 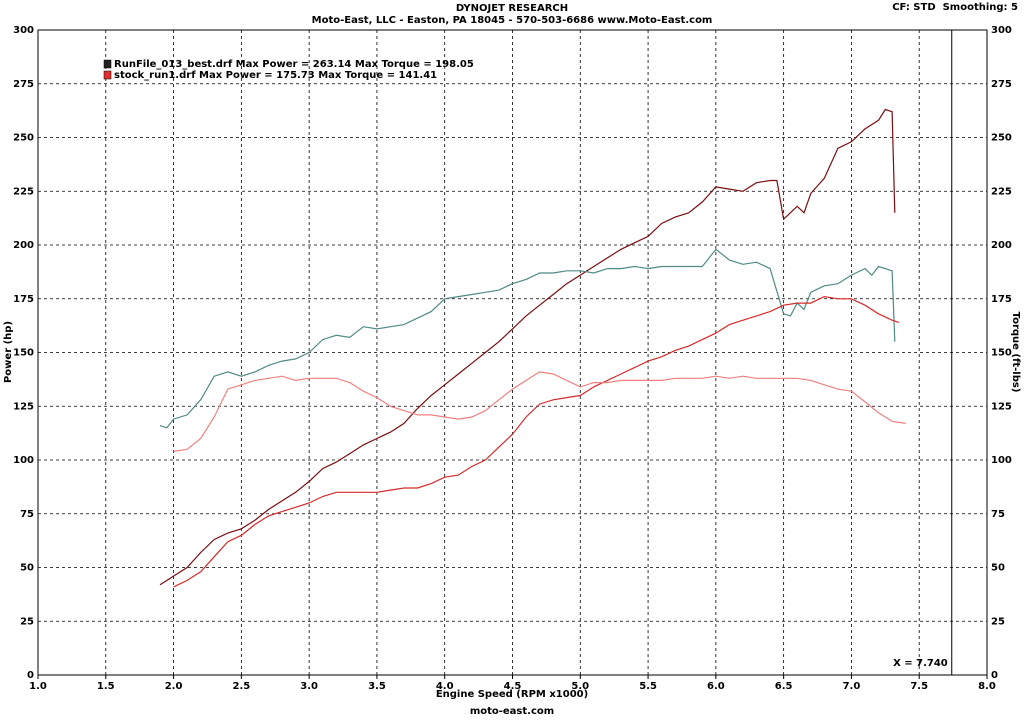 What do you see at coordinates (1001, 191) in the screenshot?
I see `y2-tick-label: 225` at bounding box center [1001, 191].